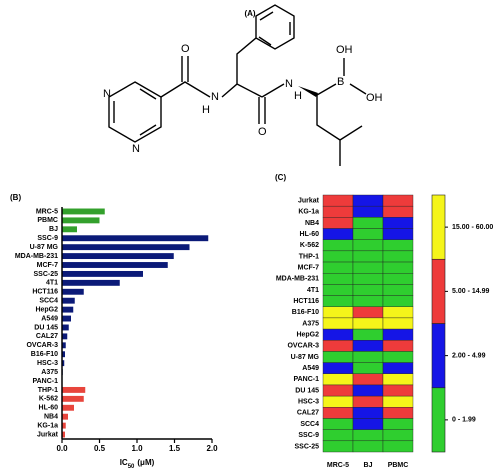  What do you see at coordinates (47, 211) in the screenshot?
I see `y-tick-label: MRC-5` at bounding box center [47, 211].